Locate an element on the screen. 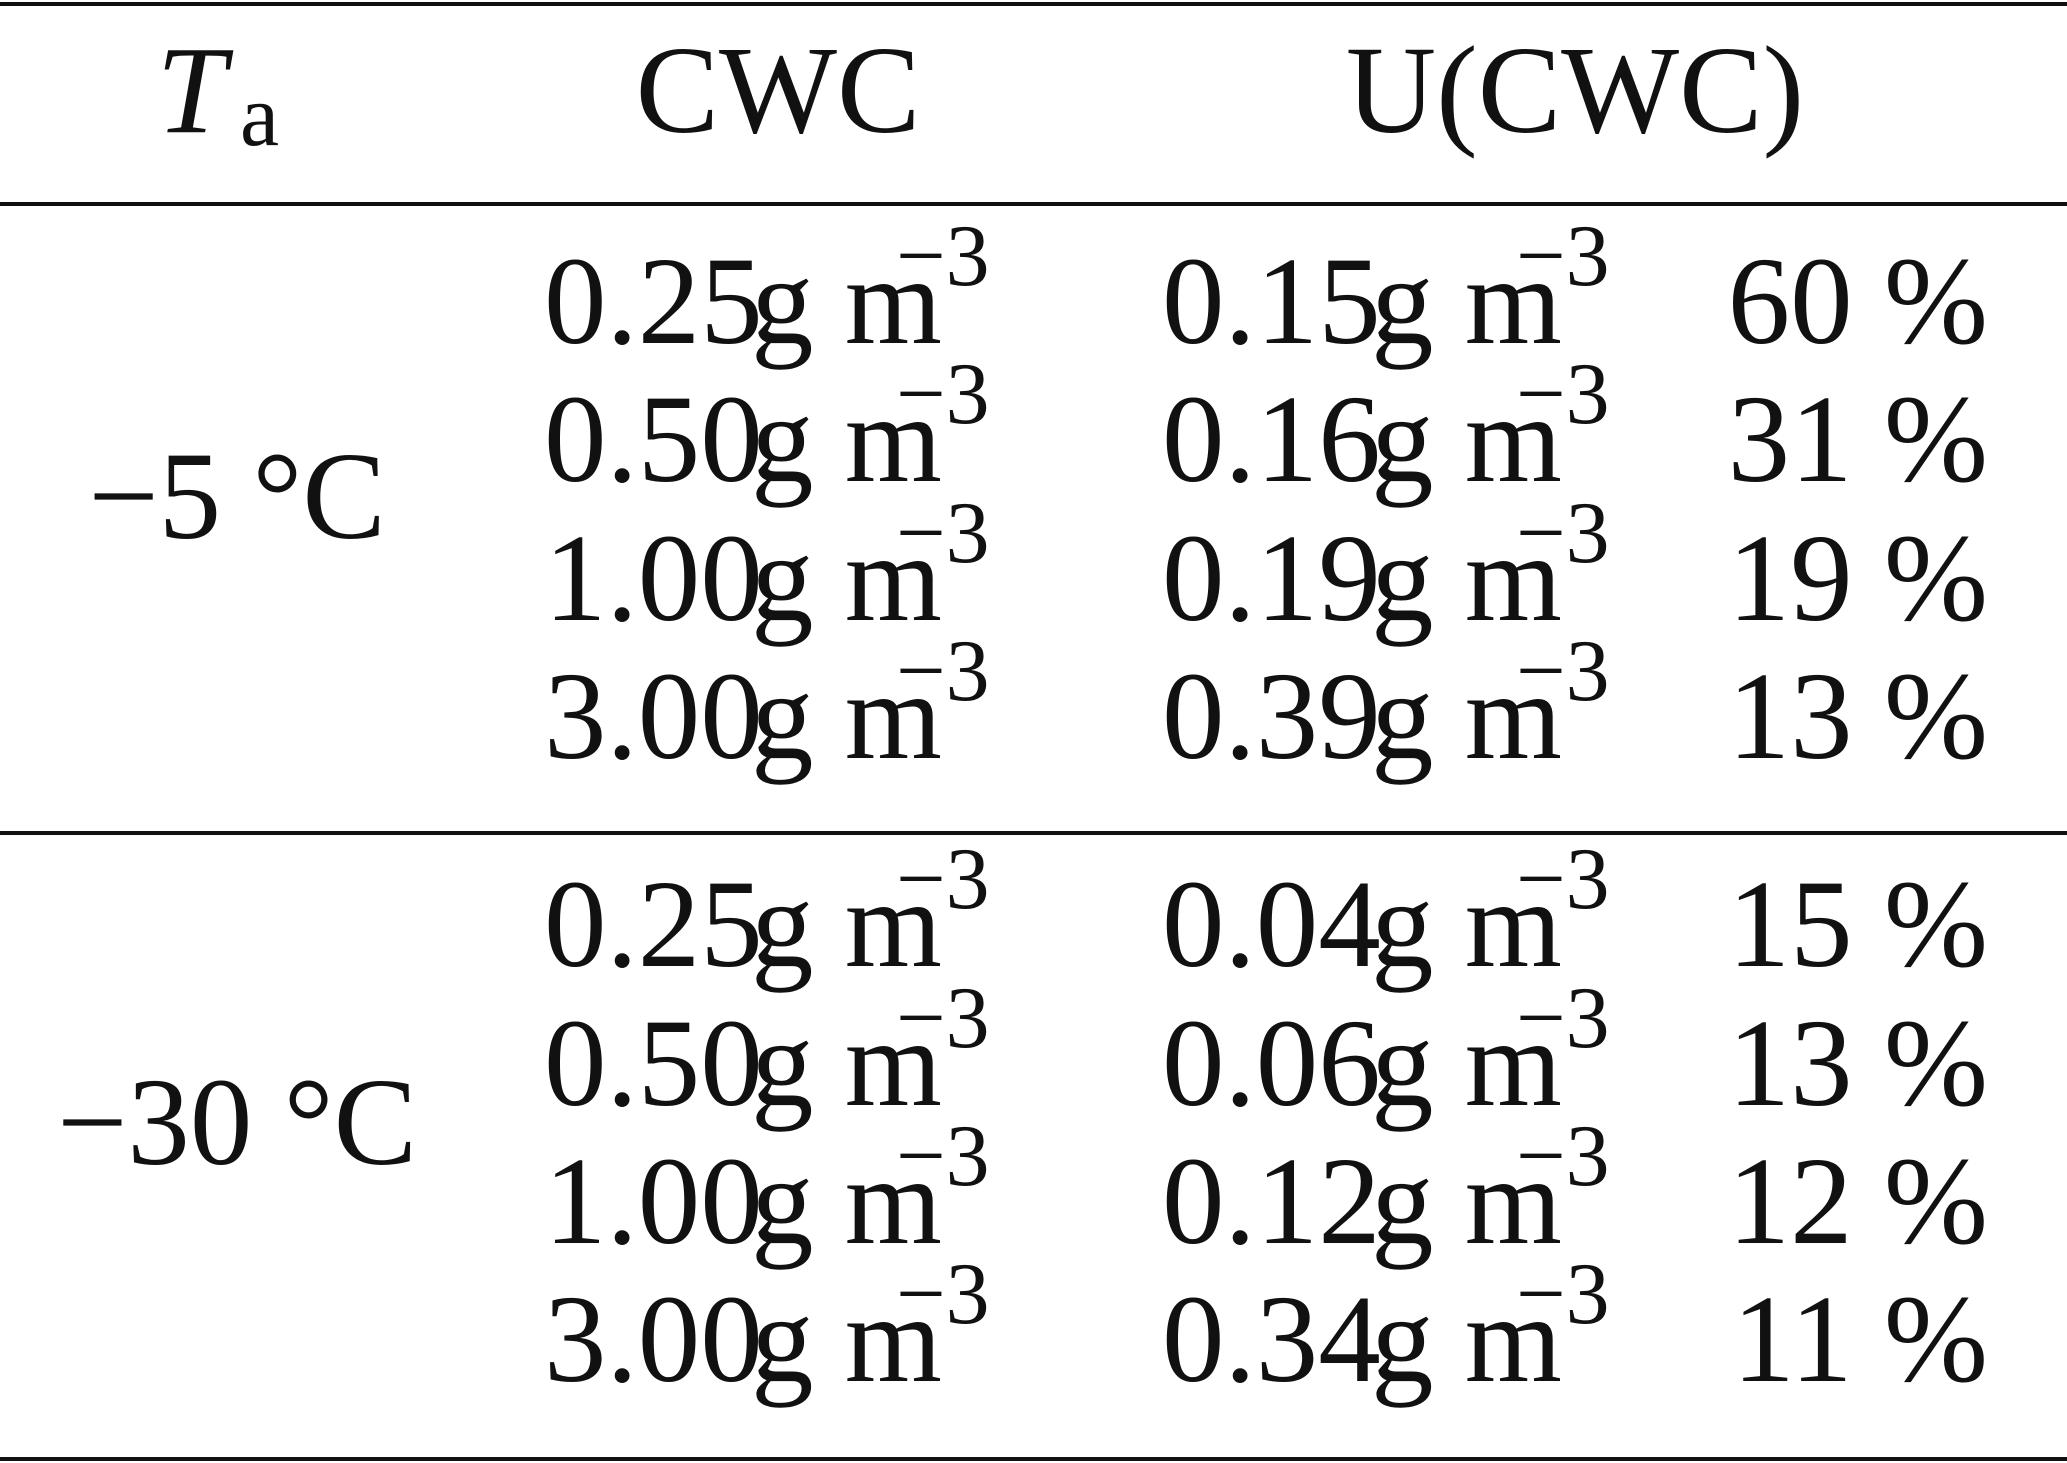 Image resolution: width=2067 pixels, height=1463 pixels. temperature: −30 °C is located at coordinates (237, 1123).